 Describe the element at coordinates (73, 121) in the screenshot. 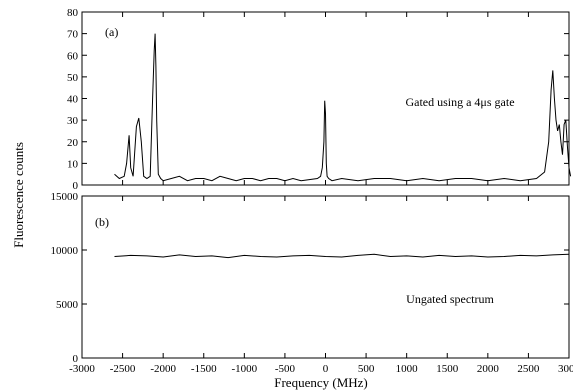

I see `y-tick-label: 30` at that location.